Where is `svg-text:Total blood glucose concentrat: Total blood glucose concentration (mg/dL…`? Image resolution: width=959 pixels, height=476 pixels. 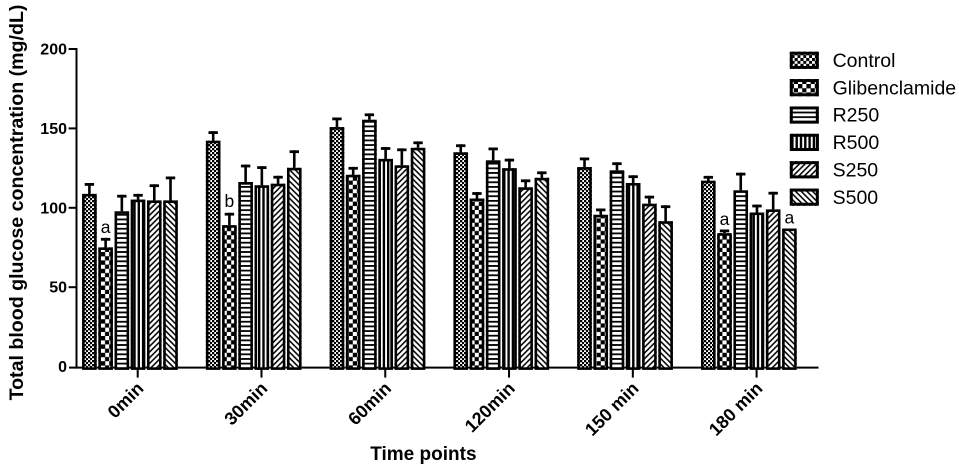 svg-text:Total blood glucose concentrat: Total blood glucose concentration (mg/dL… is located at coordinates (17, 203).